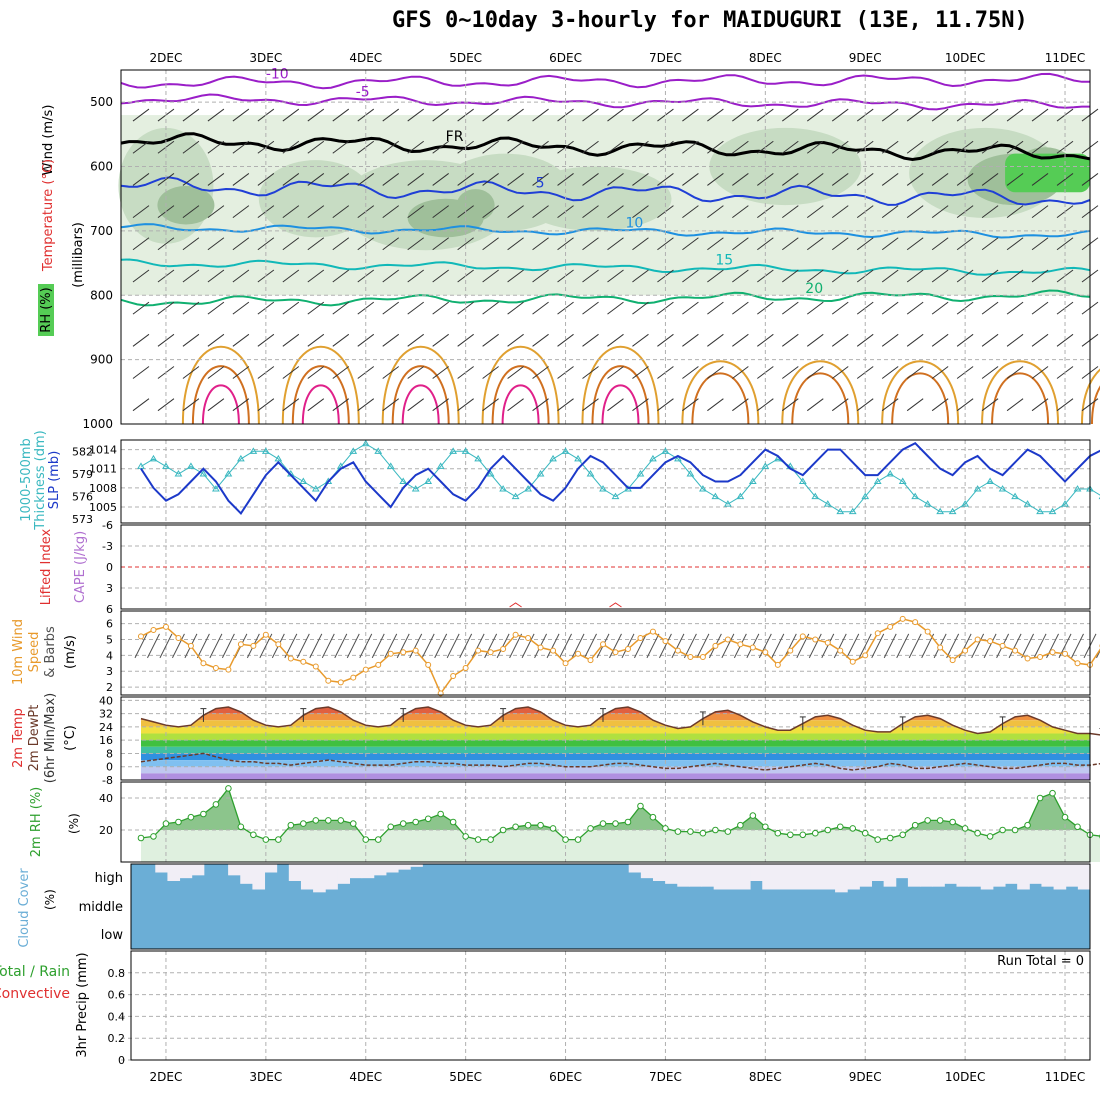 The image size is (1100, 1100). Describe the element at coordinates (265, 58) in the screenshot. I see `x-tick-label-top: 3DEC` at that location.